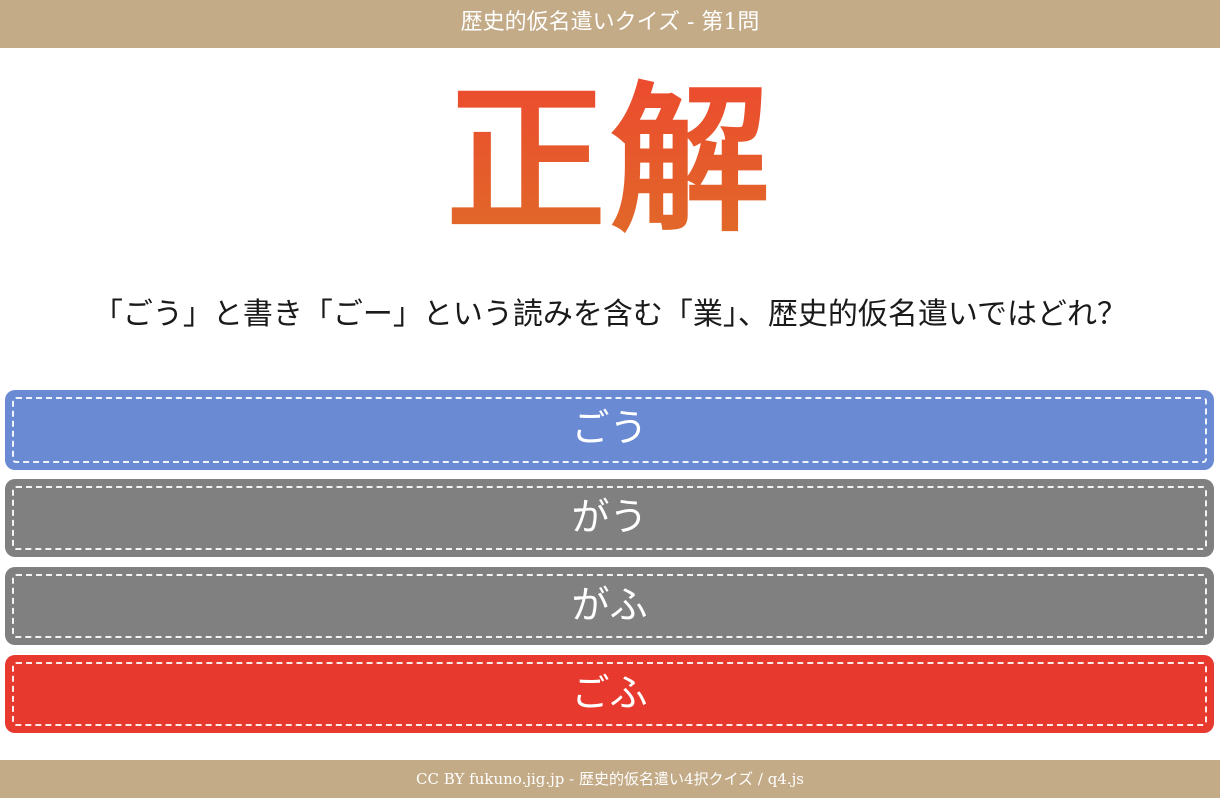 The height and width of the screenshot is (798, 1220). I want to click on choice-button-3: がふ, so click(609, 606).